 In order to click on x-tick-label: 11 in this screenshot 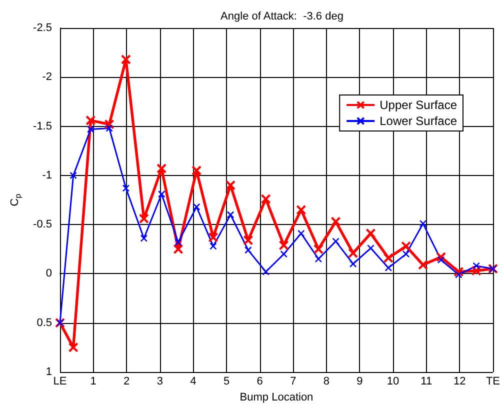, I will do `click(426, 382)`.